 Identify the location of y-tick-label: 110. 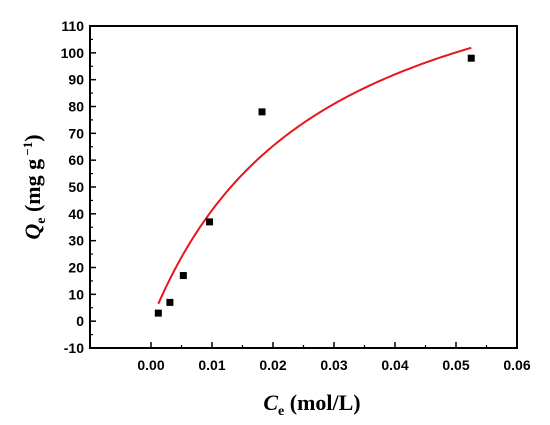
(72, 26).